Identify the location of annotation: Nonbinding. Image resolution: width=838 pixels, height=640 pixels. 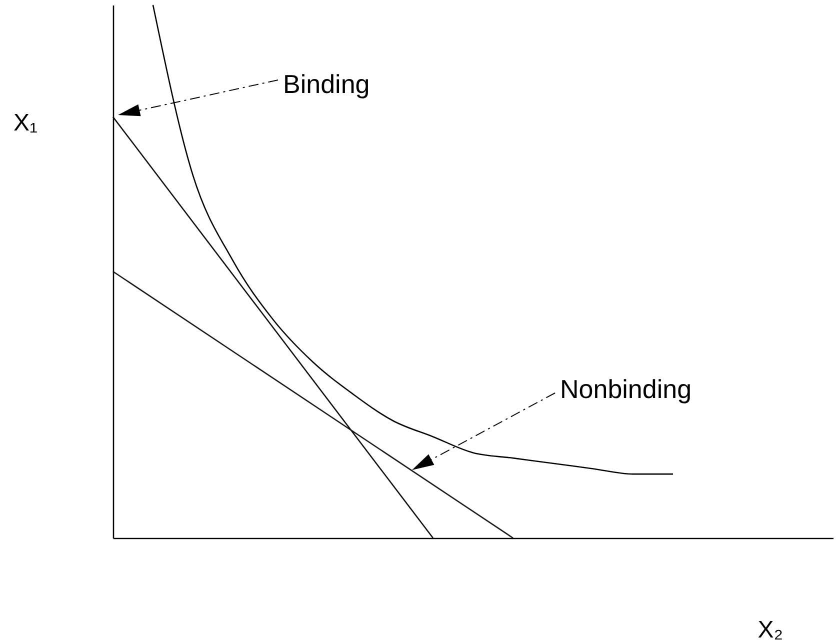
(626, 389).